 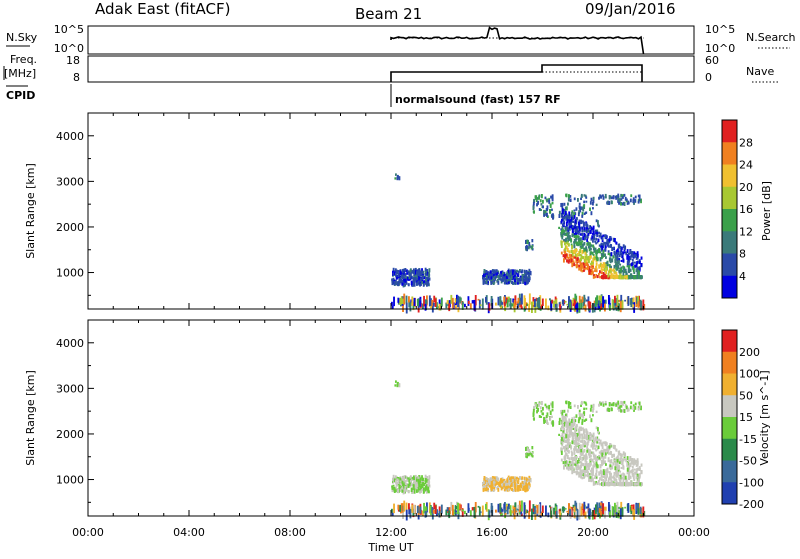 I want to click on nsky-trace, so click(x=517, y=40).